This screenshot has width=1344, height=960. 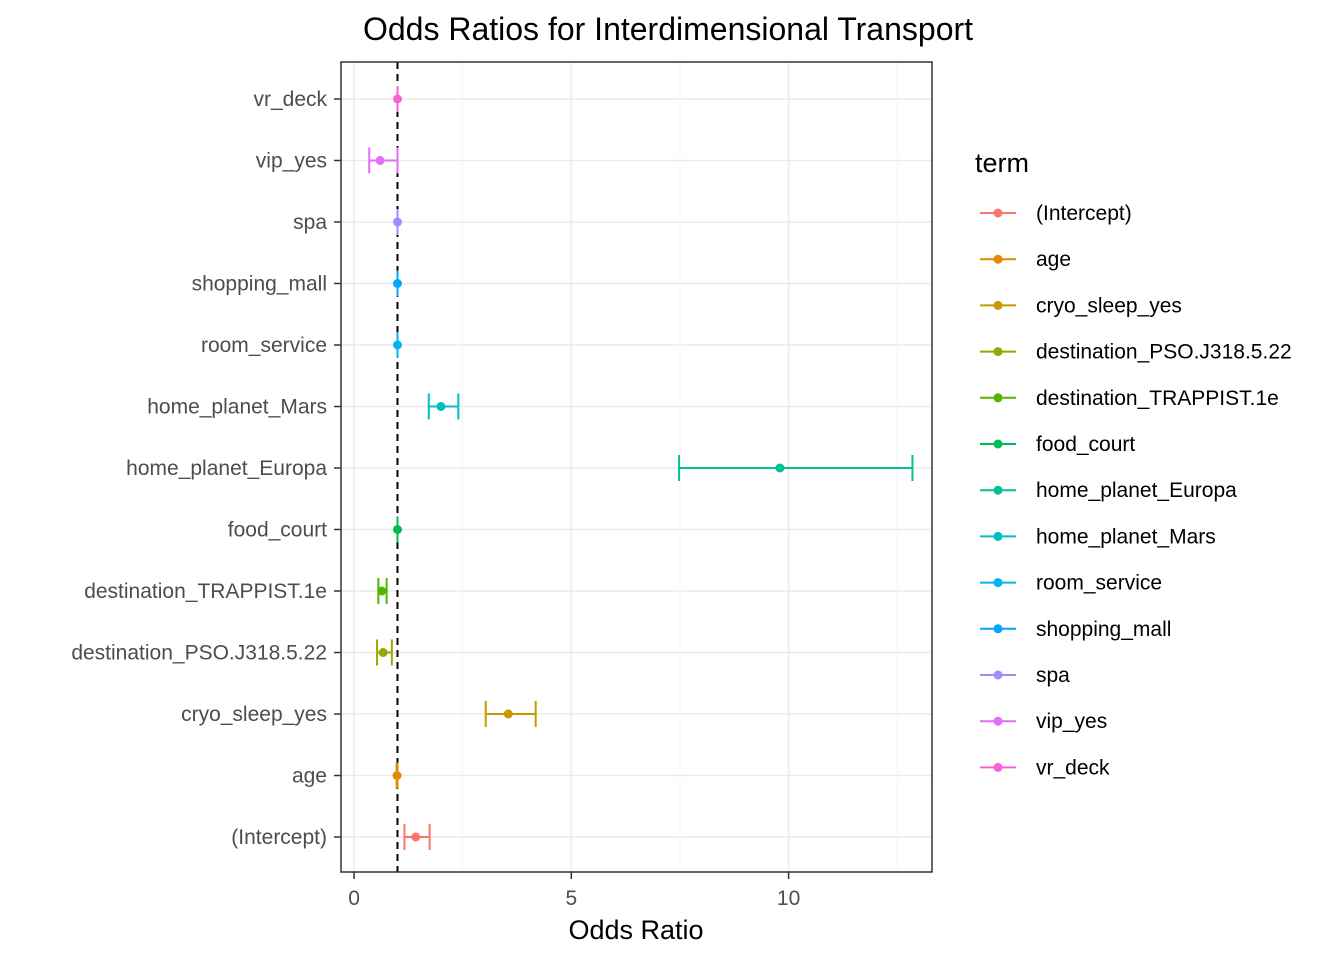 I want to click on y-tick-label: shopping_mall, so click(x=259, y=284).